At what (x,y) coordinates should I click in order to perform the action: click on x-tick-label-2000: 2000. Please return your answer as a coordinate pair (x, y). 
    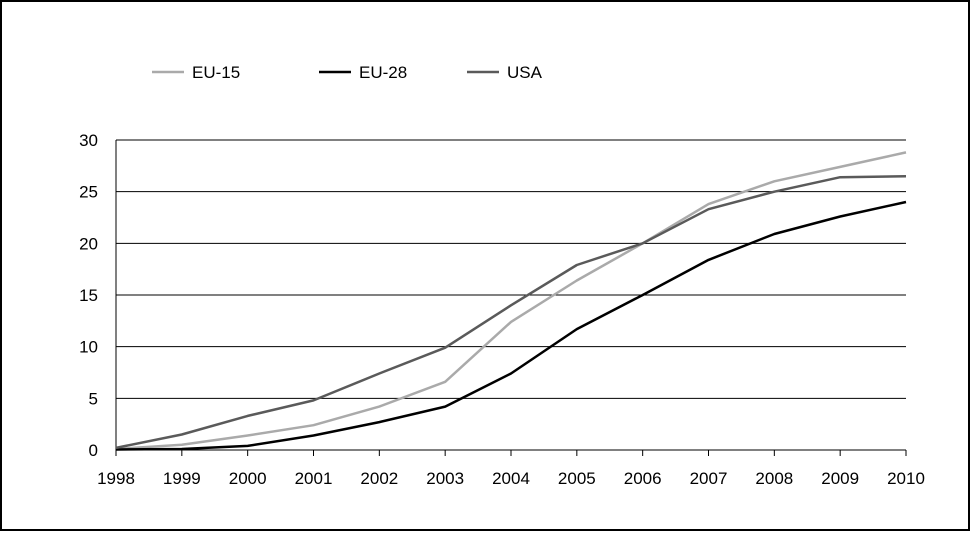
    Looking at the image, I should click on (248, 478).